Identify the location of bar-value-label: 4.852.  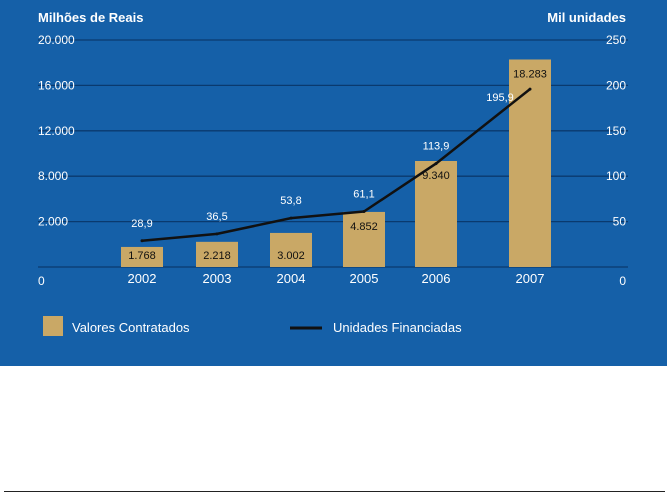
(364, 227).